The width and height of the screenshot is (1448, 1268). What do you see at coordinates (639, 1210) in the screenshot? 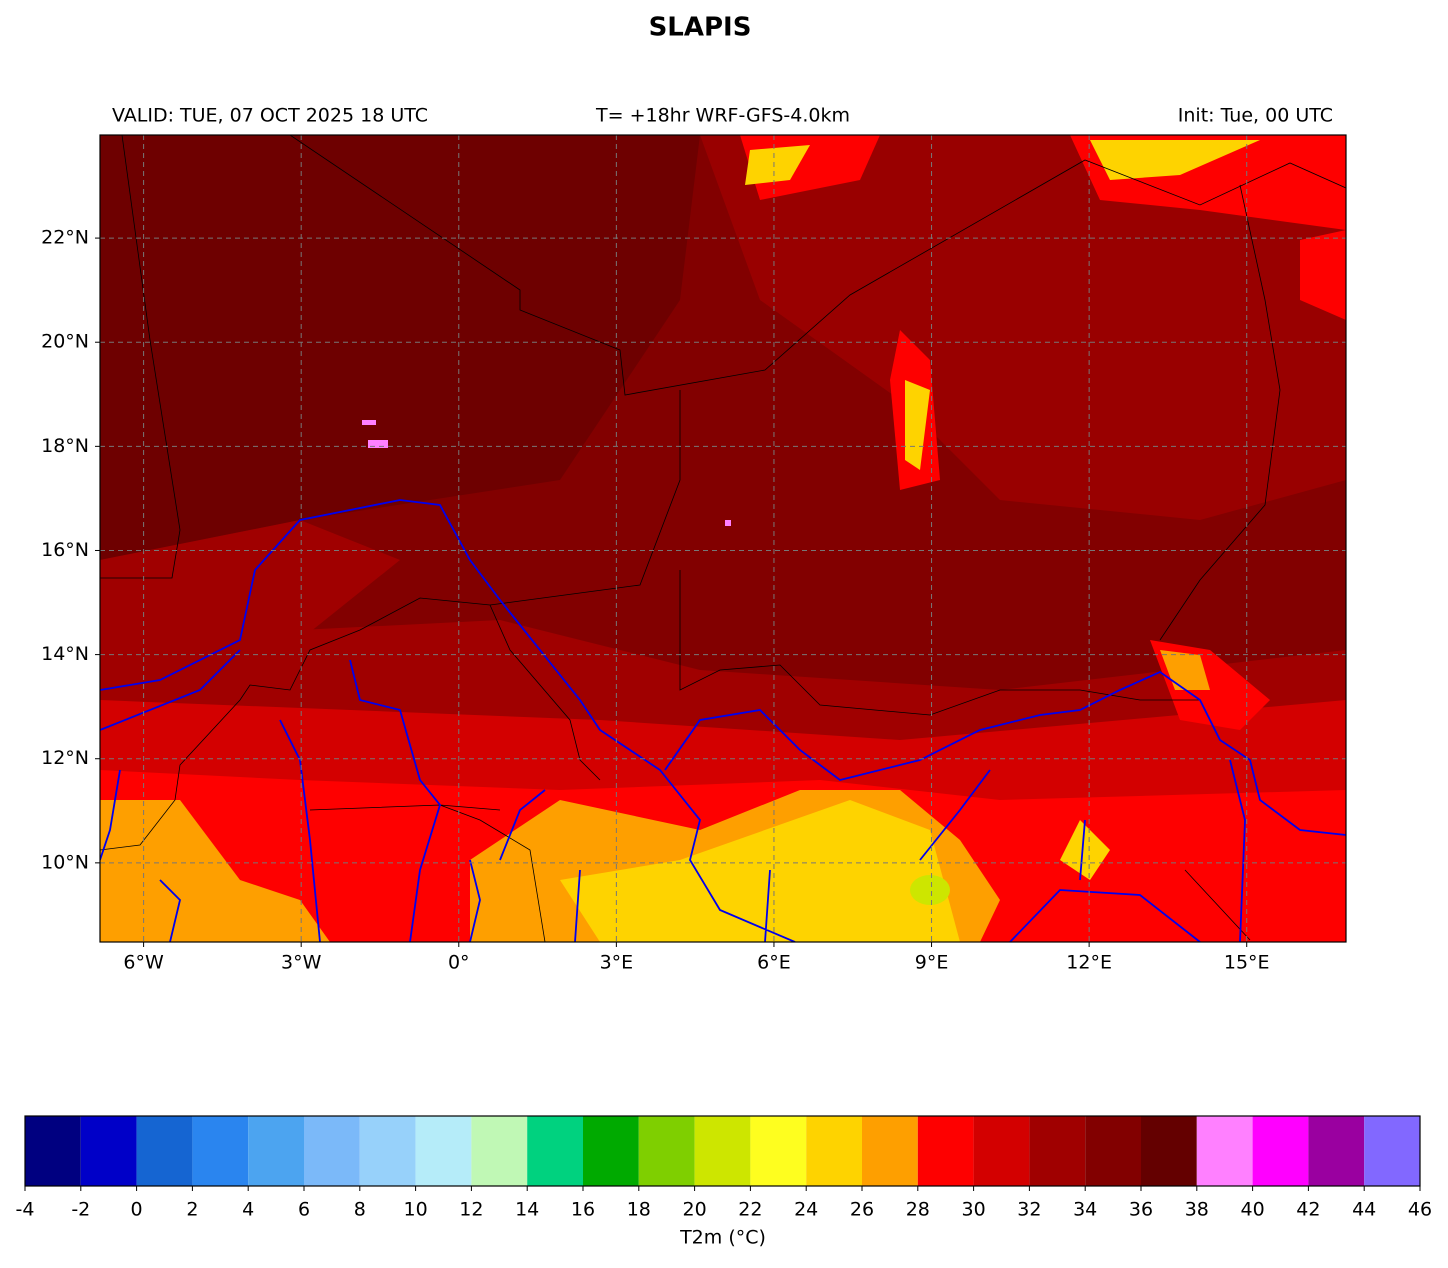
I see `colorbar-tick-label: 18` at bounding box center [639, 1210].